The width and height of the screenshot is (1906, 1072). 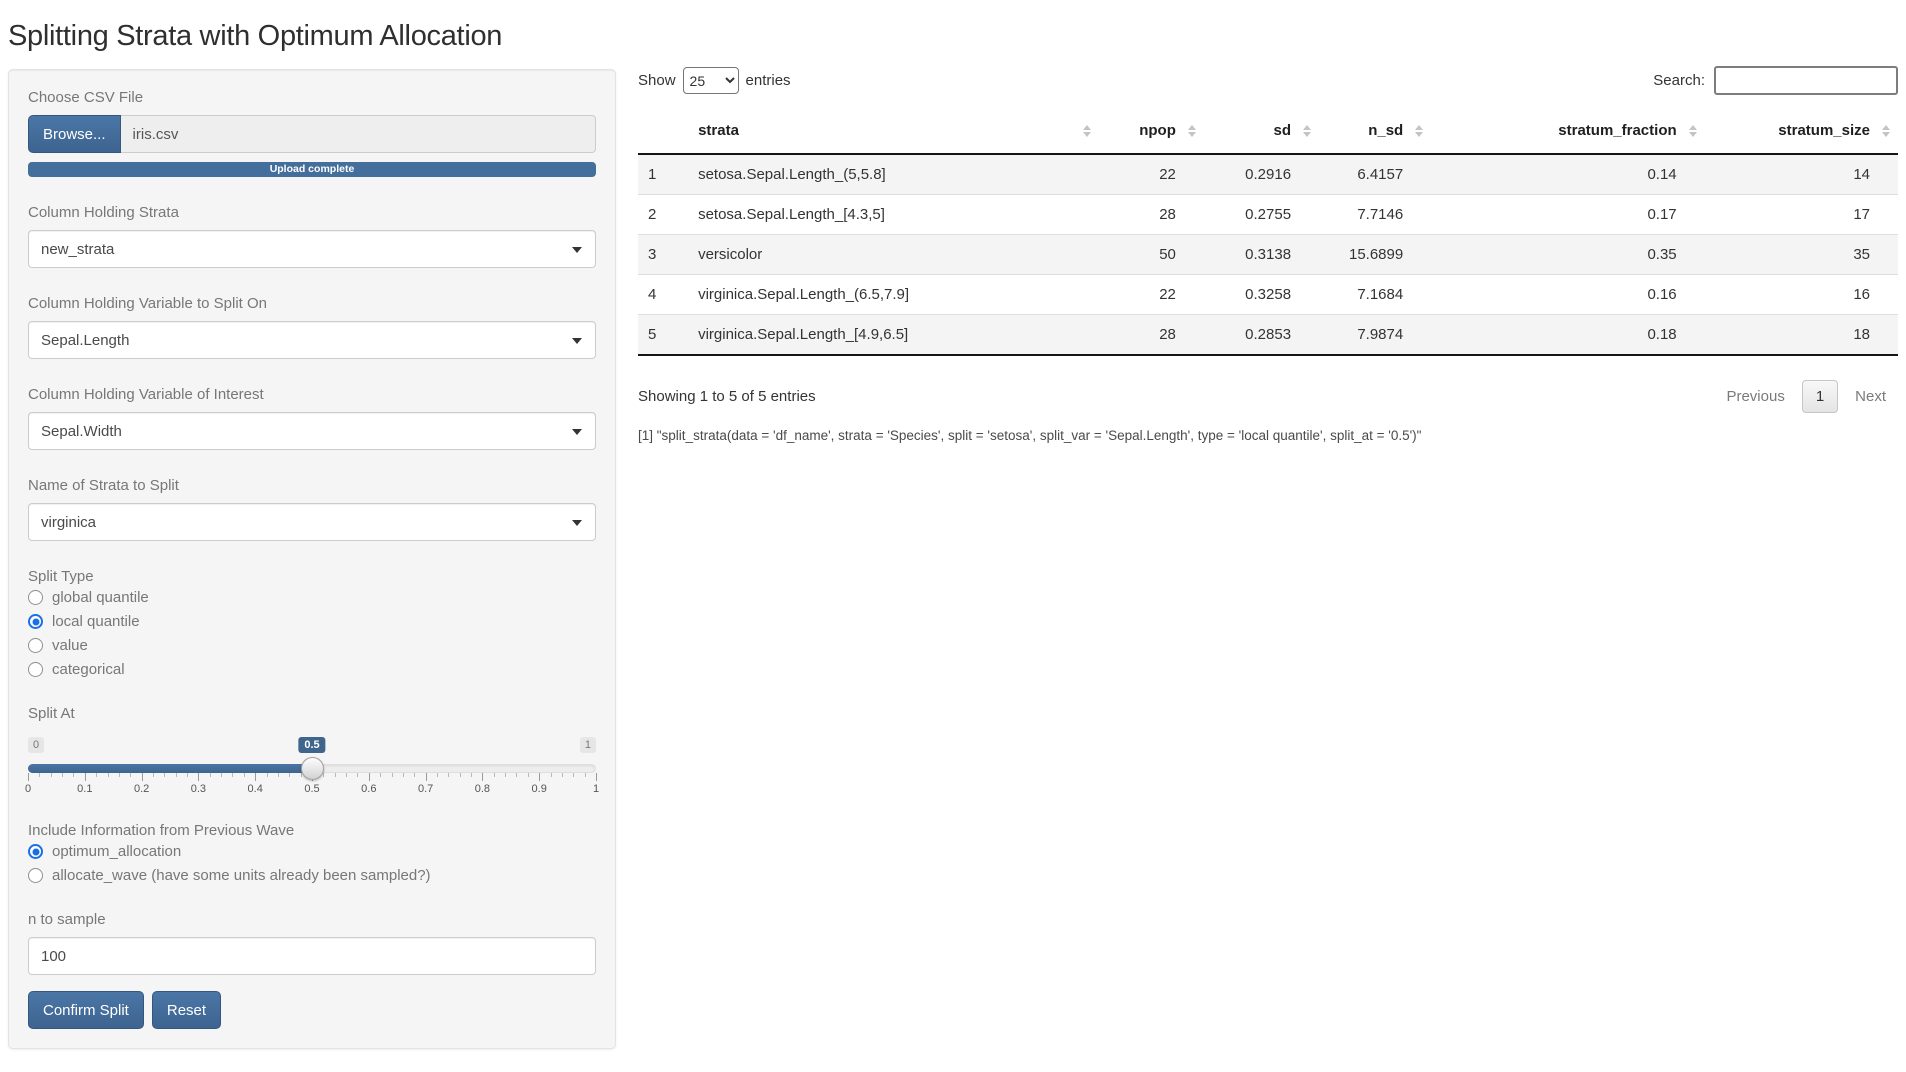 What do you see at coordinates (186, 1010) in the screenshot?
I see `reset-button: Reset` at bounding box center [186, 1010].